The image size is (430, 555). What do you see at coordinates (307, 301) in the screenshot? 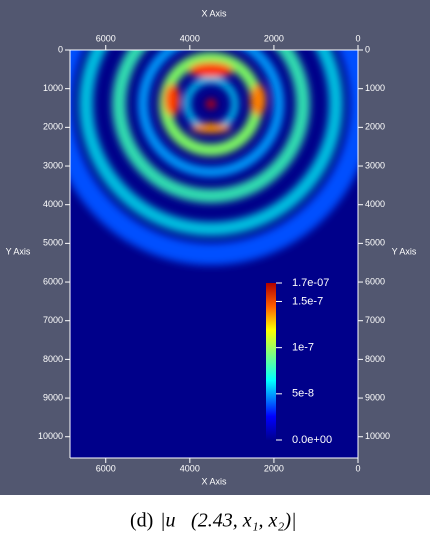
I see `colorbar-tick-label: 1.5e-7` at bounding box center [307, 301].